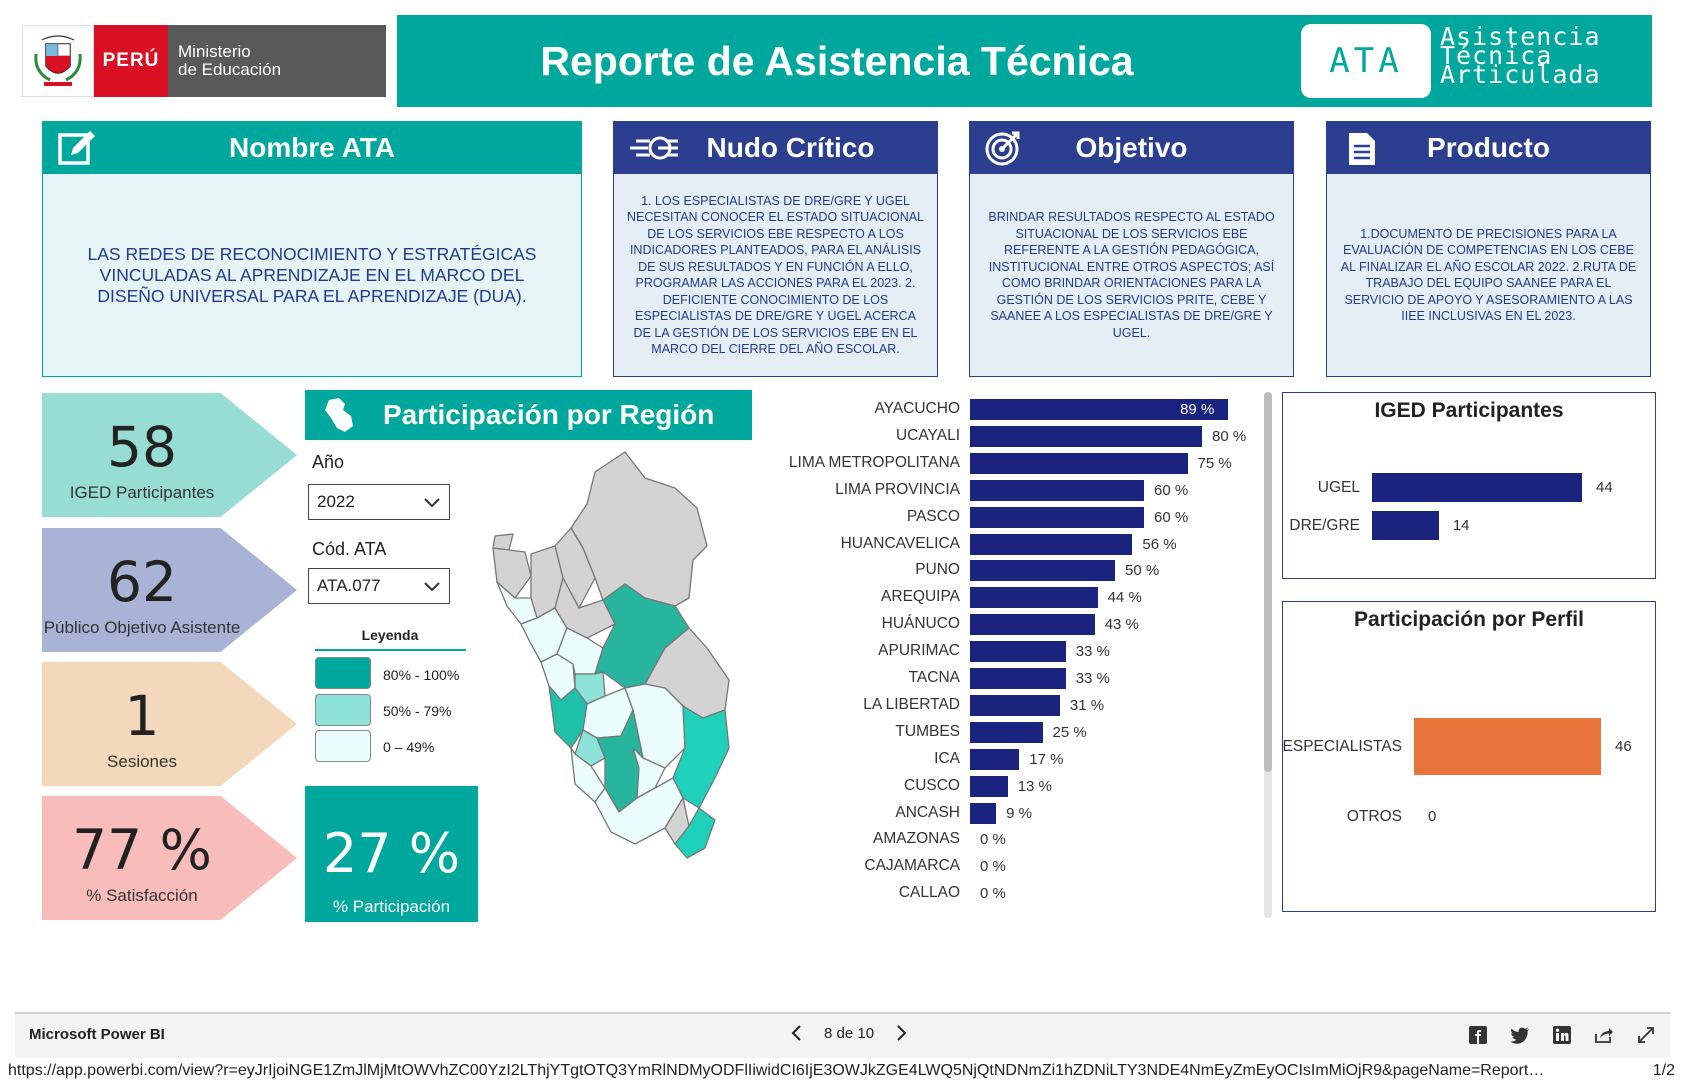 Image resolution: width=1685 pixels, height=1088 pixels. Describe the element at coordinates (1342, 746) in the screenshot. I see `bar-label: ESPECIALISTAS` at that location.